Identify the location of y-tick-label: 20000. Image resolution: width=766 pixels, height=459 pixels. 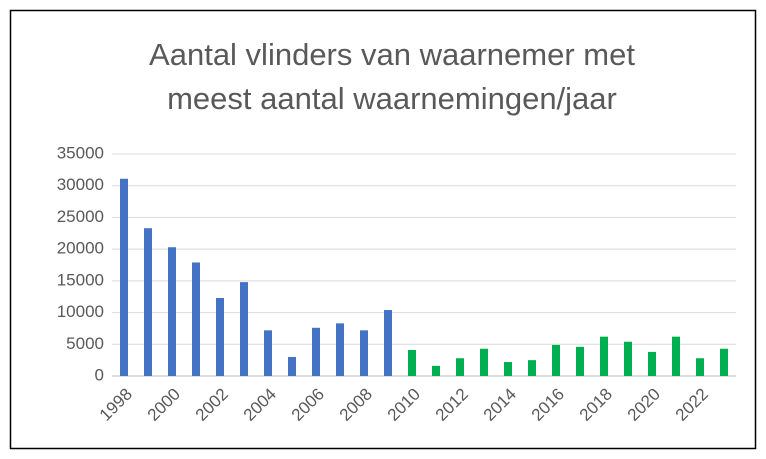
(80, 248).